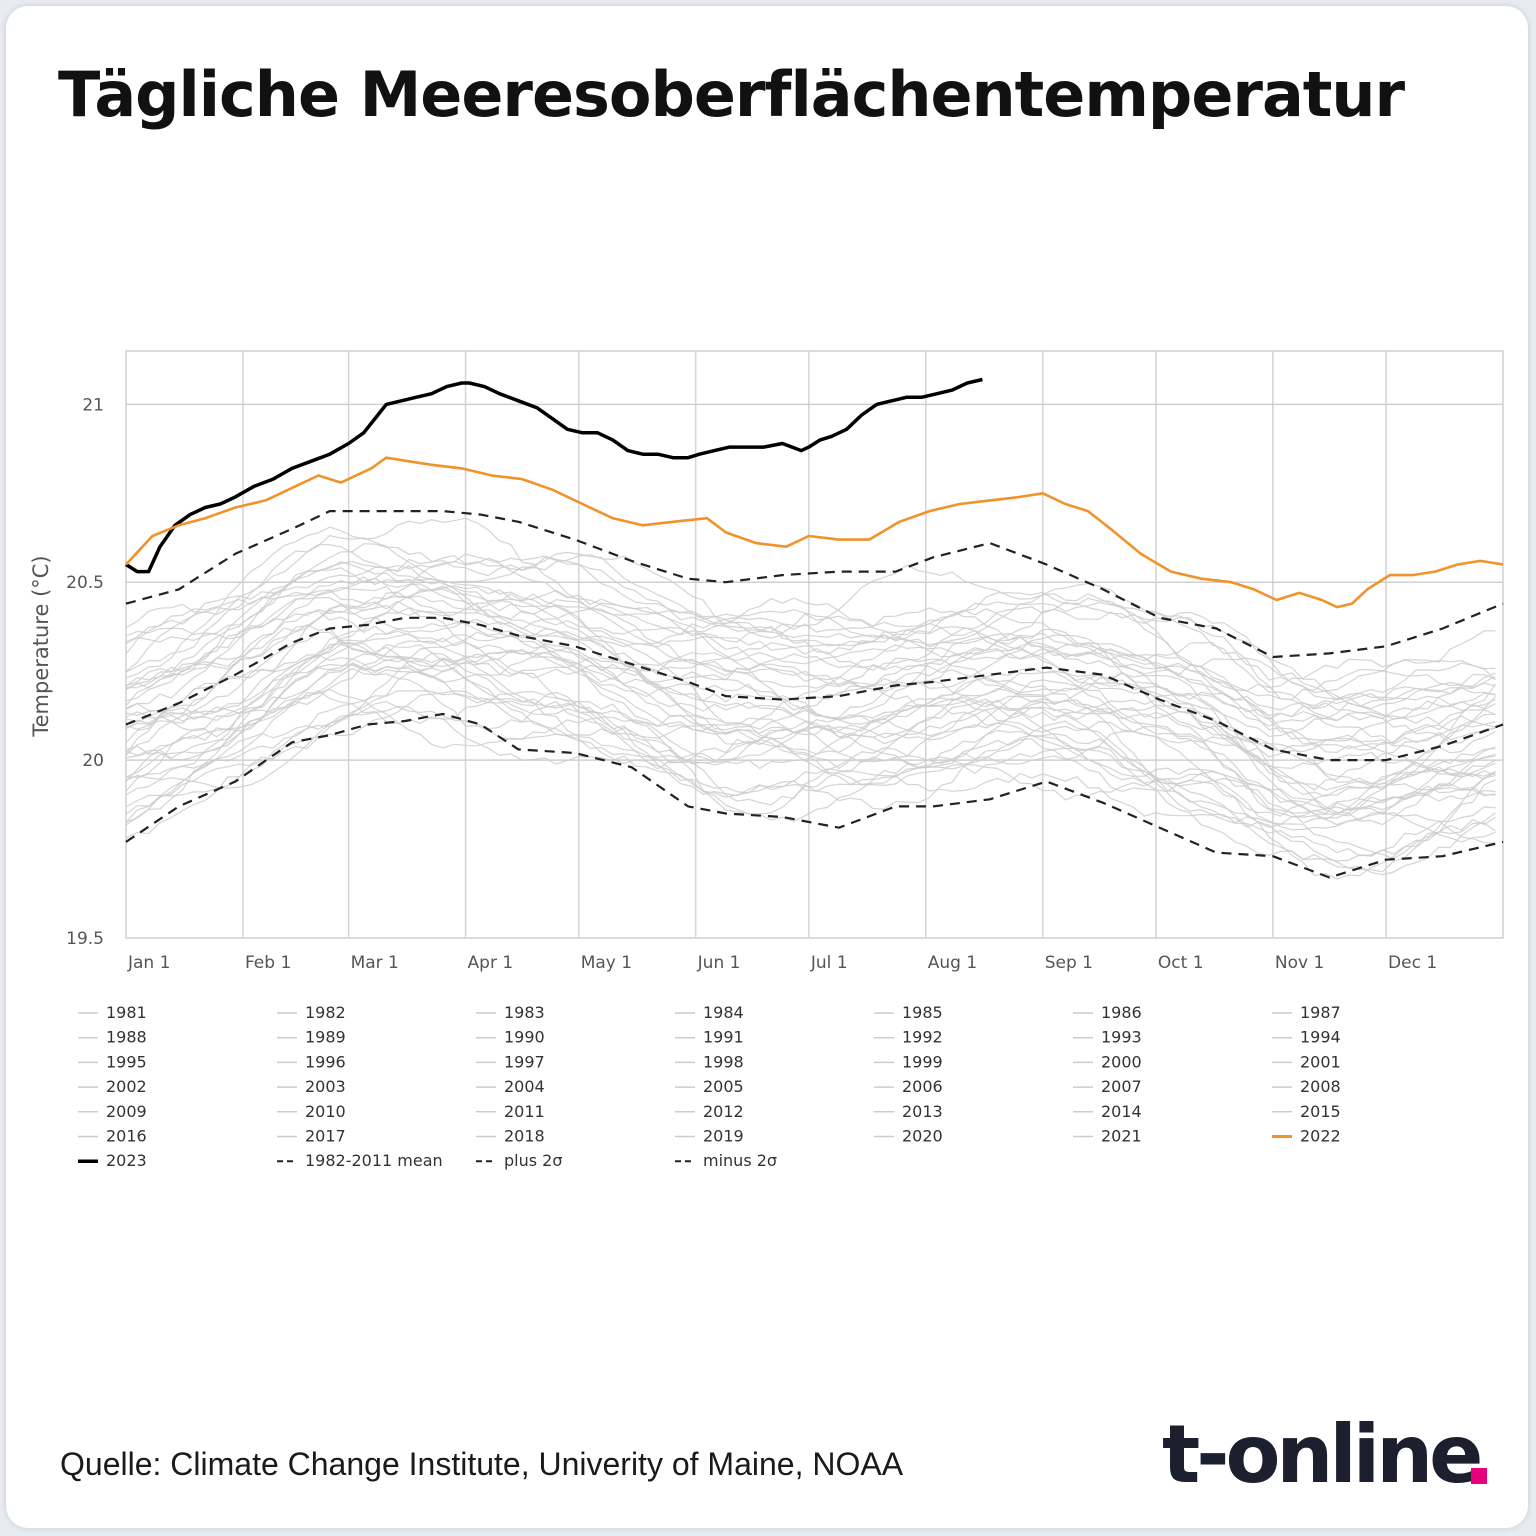  I want to click on series-1987, so click(810, 762).